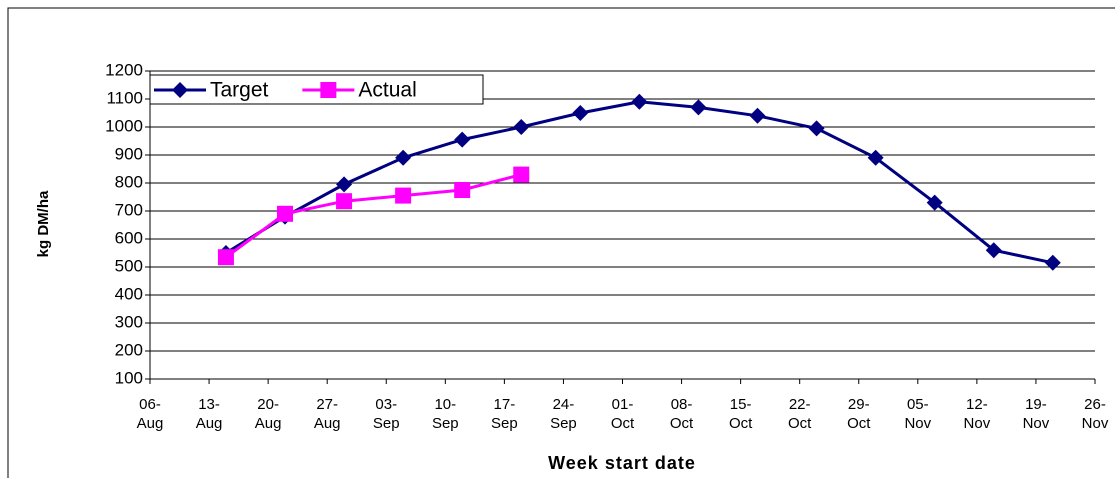  What do you see at coordinates (129, 153) in the screenshot?
I see `y-tick-label: 900` at bounding box center [129, 153].